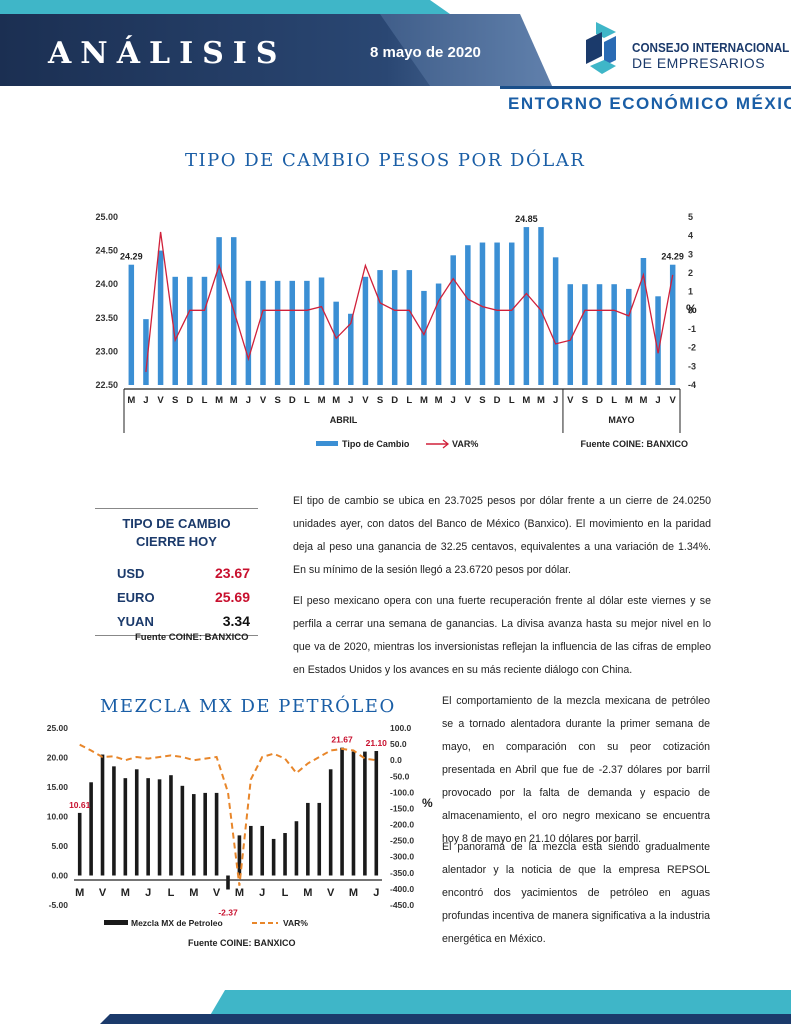 The height and width of the screenshot is (1024, 791). Describe the element at coordinates (106, 318) in the screenshot. I see `y-tick-label: 23.50` at that location.